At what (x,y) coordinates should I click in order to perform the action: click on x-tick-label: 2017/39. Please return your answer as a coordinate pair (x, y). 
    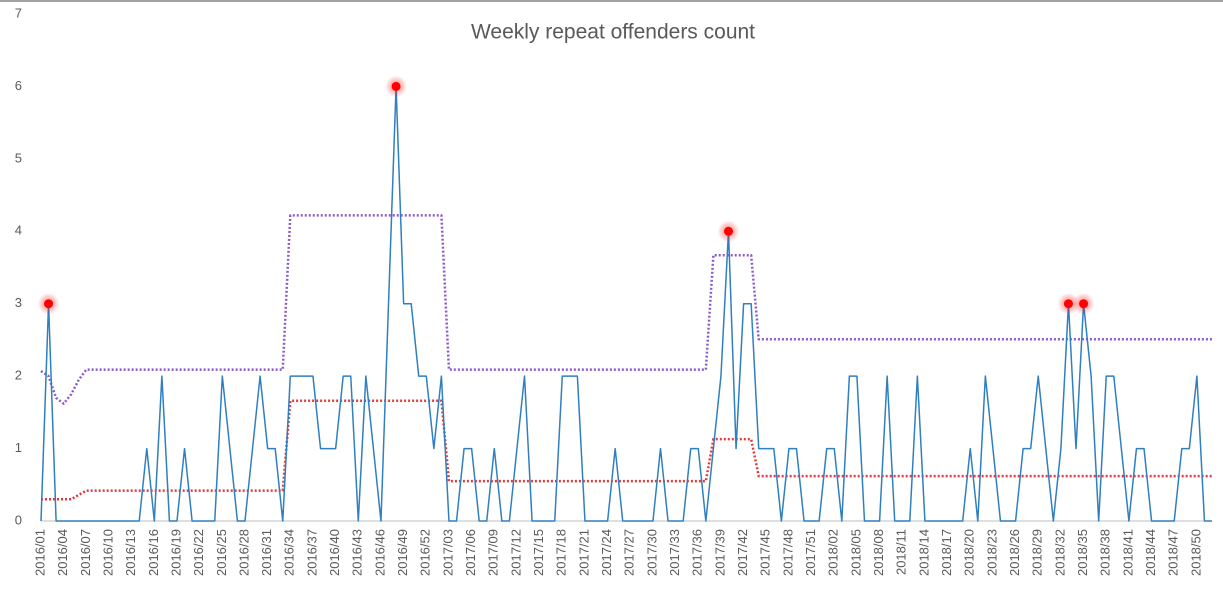
    Looking at the image, I should click on (719, 552).